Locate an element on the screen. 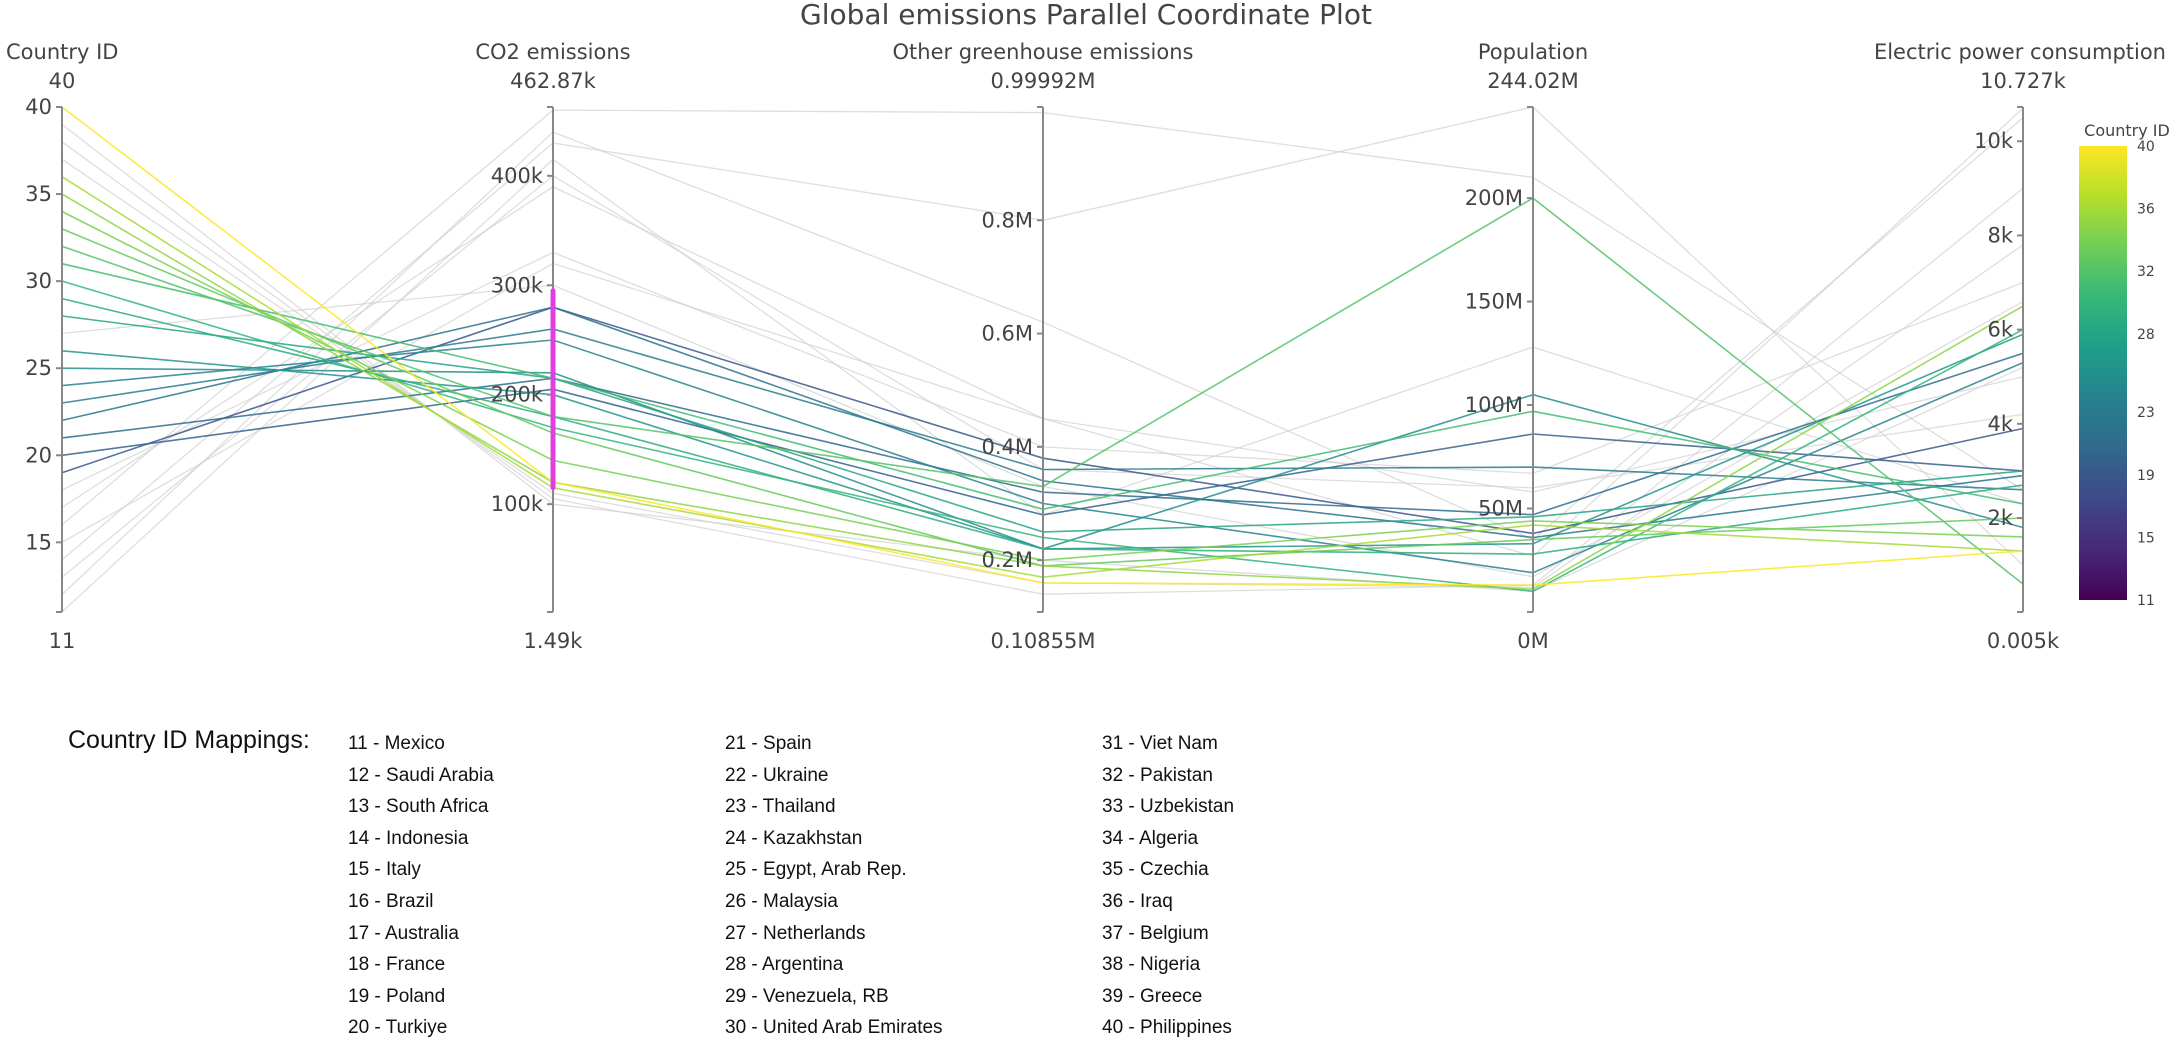 This screenshot has height=1044, width=2172. mappings-title: Country ID Mappings: is located at coordinates (189, 740).